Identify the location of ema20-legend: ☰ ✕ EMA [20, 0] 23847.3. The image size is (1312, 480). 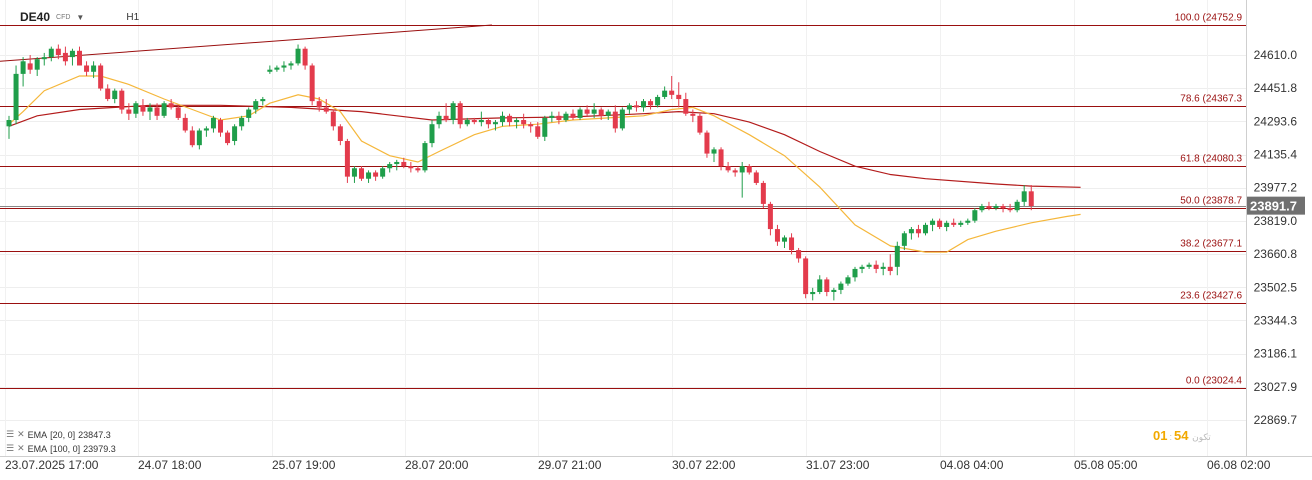
(58, 434).